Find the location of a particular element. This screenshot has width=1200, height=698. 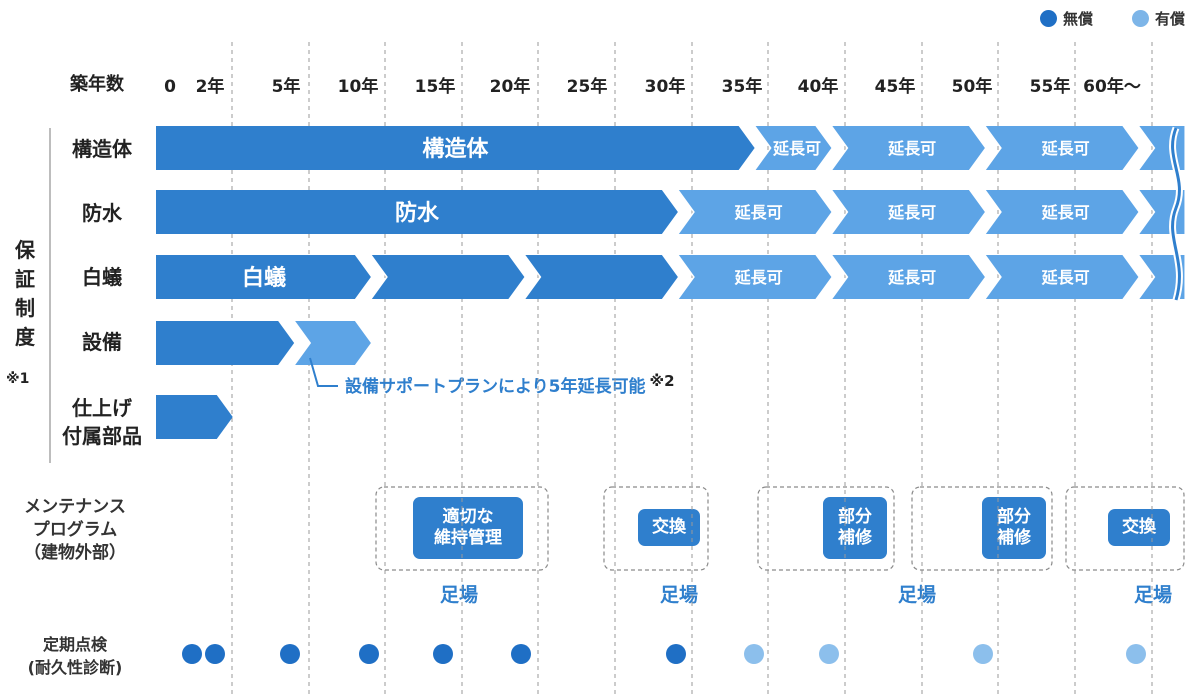

axis-tick-label: 55年 is located at coordinates (1050, 86).